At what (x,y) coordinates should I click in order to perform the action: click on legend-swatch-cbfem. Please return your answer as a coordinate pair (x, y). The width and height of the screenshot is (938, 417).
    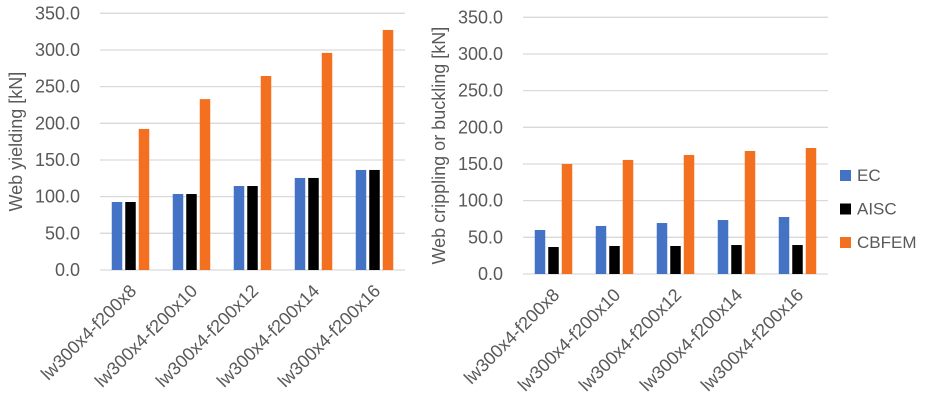
    Looking at the image, I should click on (845, 242).